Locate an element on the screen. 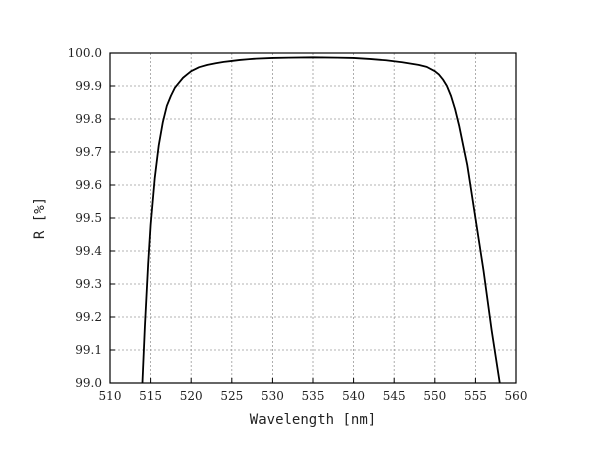 The width and height of the screenshot is (600, 459). y-tick-label: 99.5 is located at coordinates (88, 218).